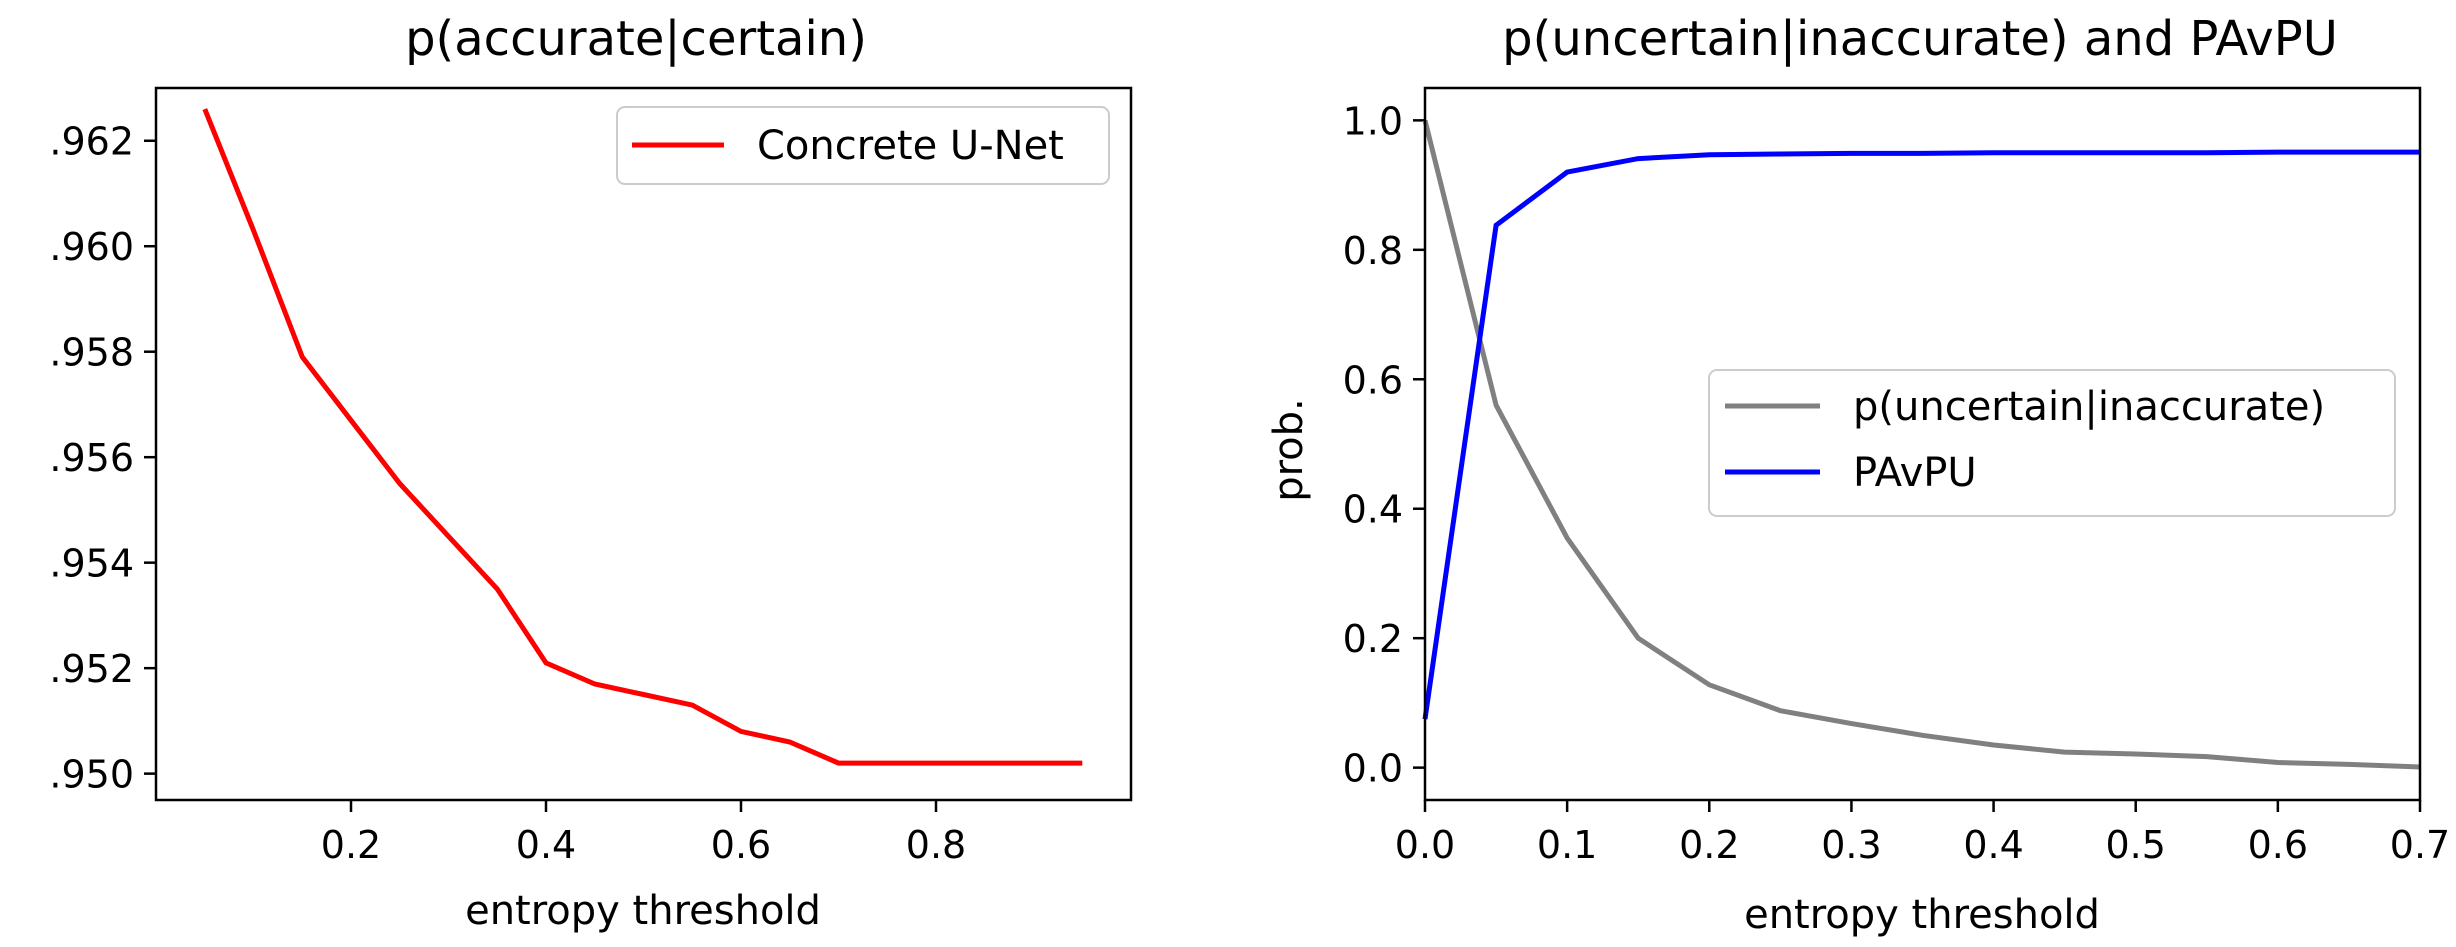 The height and width of the screenshot is (947, 2456). What do you see at coordinates (1373, 380) in the screenshot?
I see `right-y-tick-label: 0.6` at bounding box center [1373, 380].